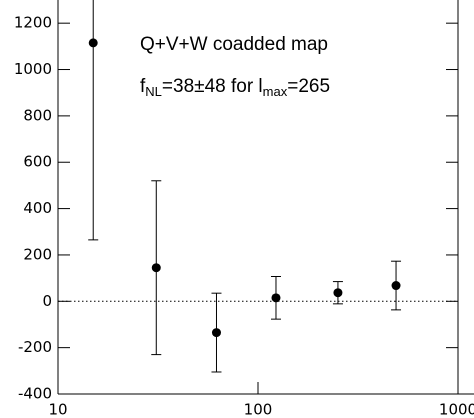 The height and width of the screenshot is (418, 474). I want to click on x-tick-label: 1000, so click(456, 409).